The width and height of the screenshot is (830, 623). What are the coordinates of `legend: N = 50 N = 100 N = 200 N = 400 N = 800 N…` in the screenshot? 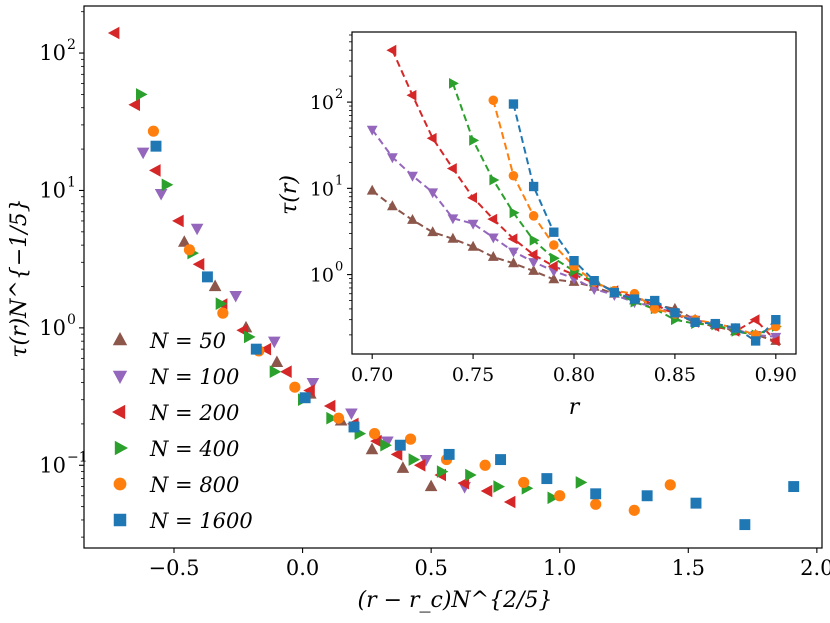 It's located at (182, 431).